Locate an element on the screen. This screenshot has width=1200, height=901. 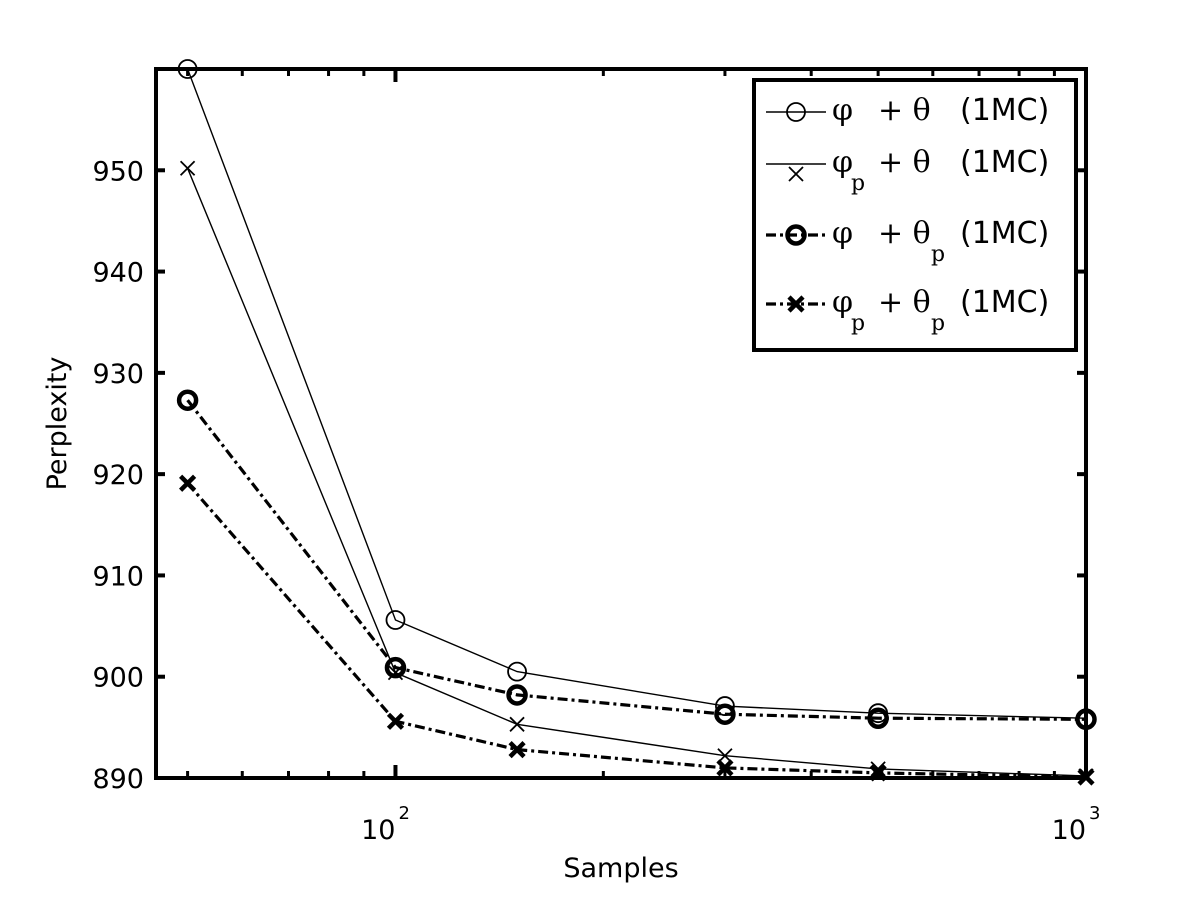
y-tick-label: 930 is located at coordinates (118, 374).